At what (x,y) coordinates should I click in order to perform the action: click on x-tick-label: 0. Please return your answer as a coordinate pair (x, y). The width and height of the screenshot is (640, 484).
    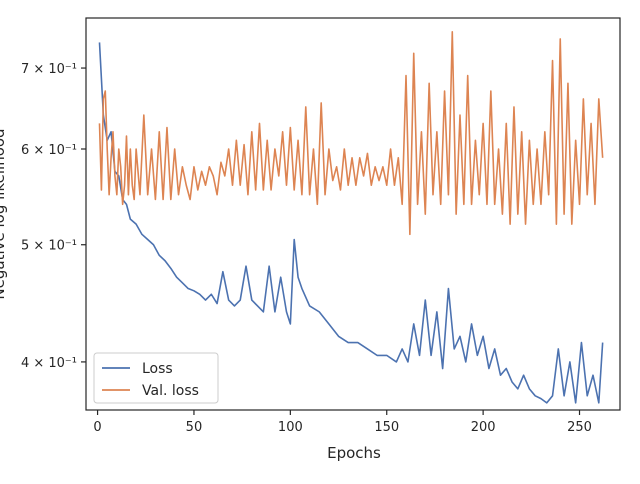
    Looking at the image, I should click on (97, 427).